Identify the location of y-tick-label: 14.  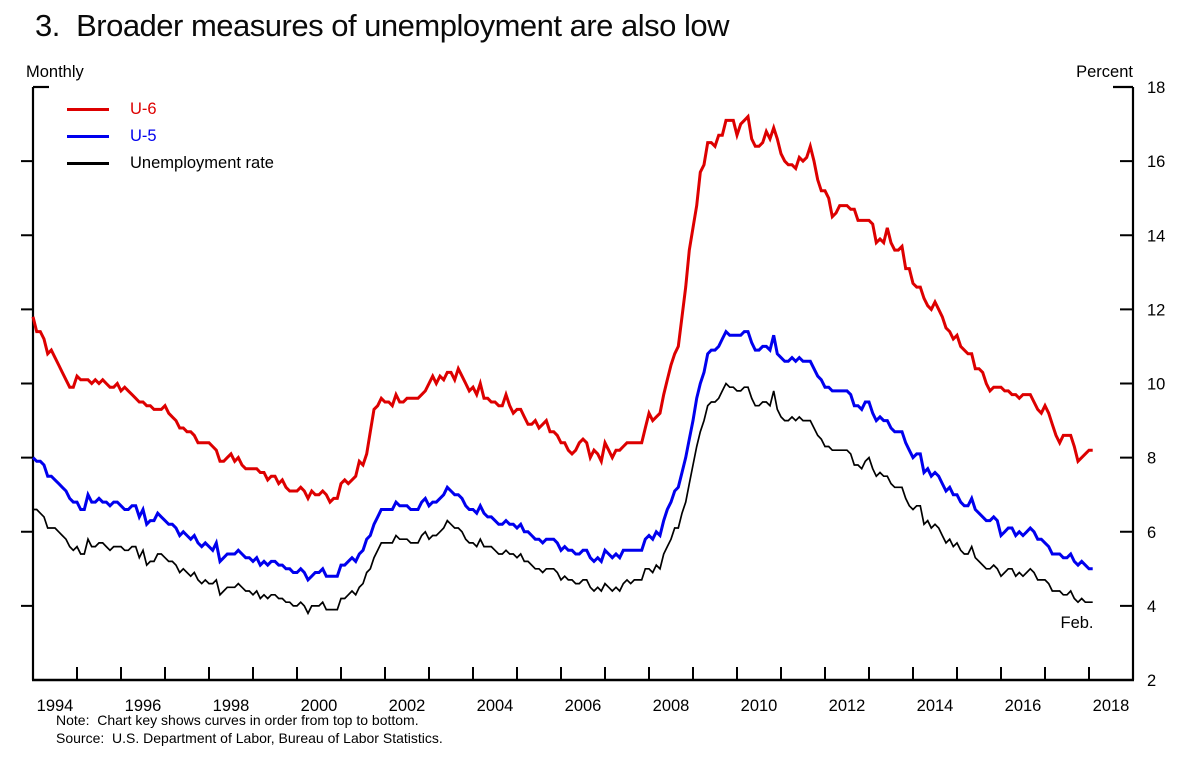
(1156, 236).